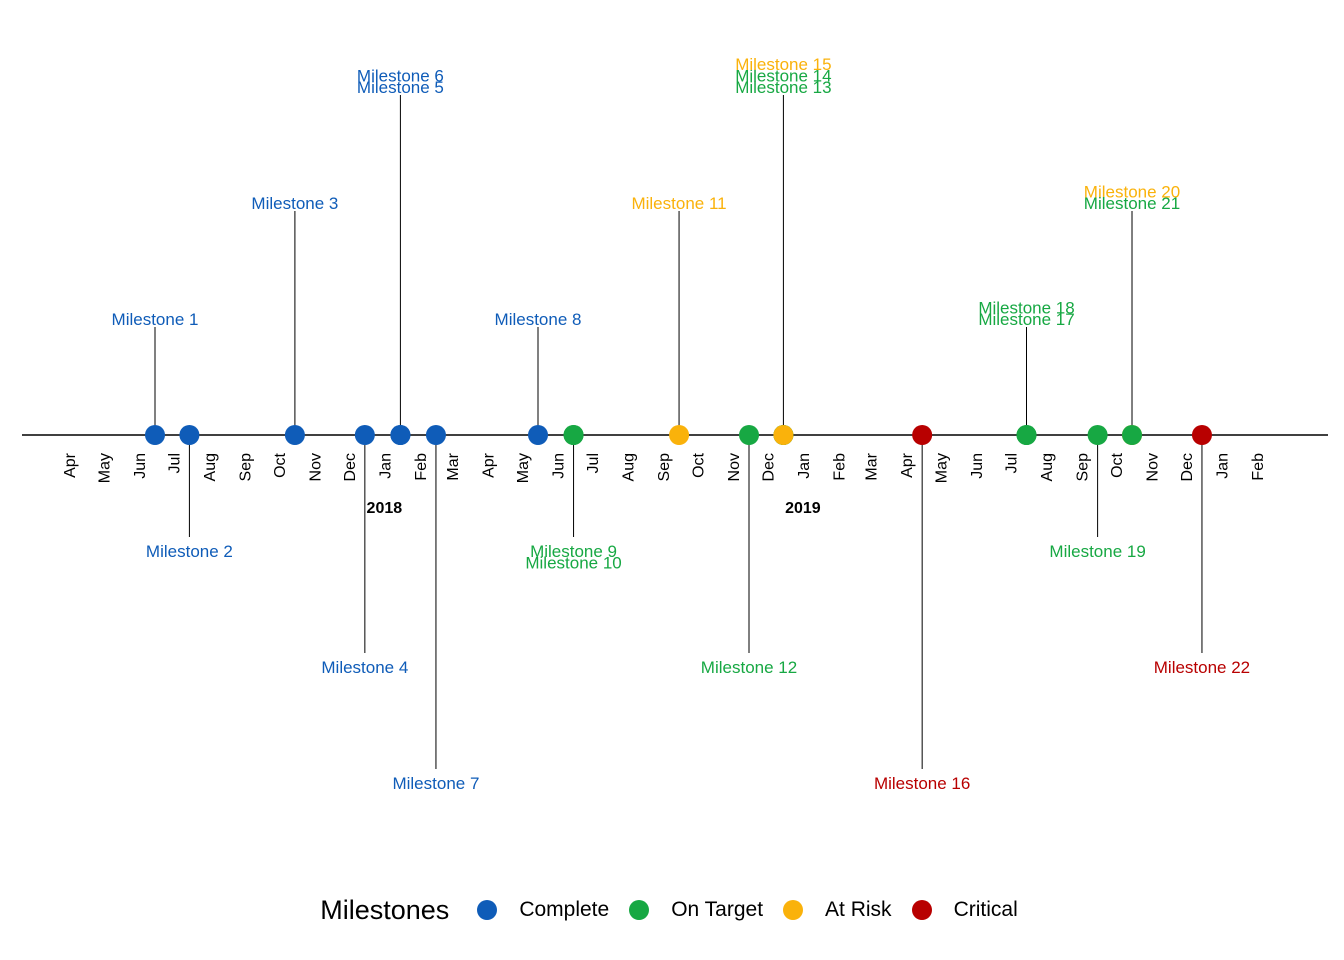  Describe the element at coordinates (364, 667) in the screenshot. I see `label-milestone-4: Milestone 4` at that location.